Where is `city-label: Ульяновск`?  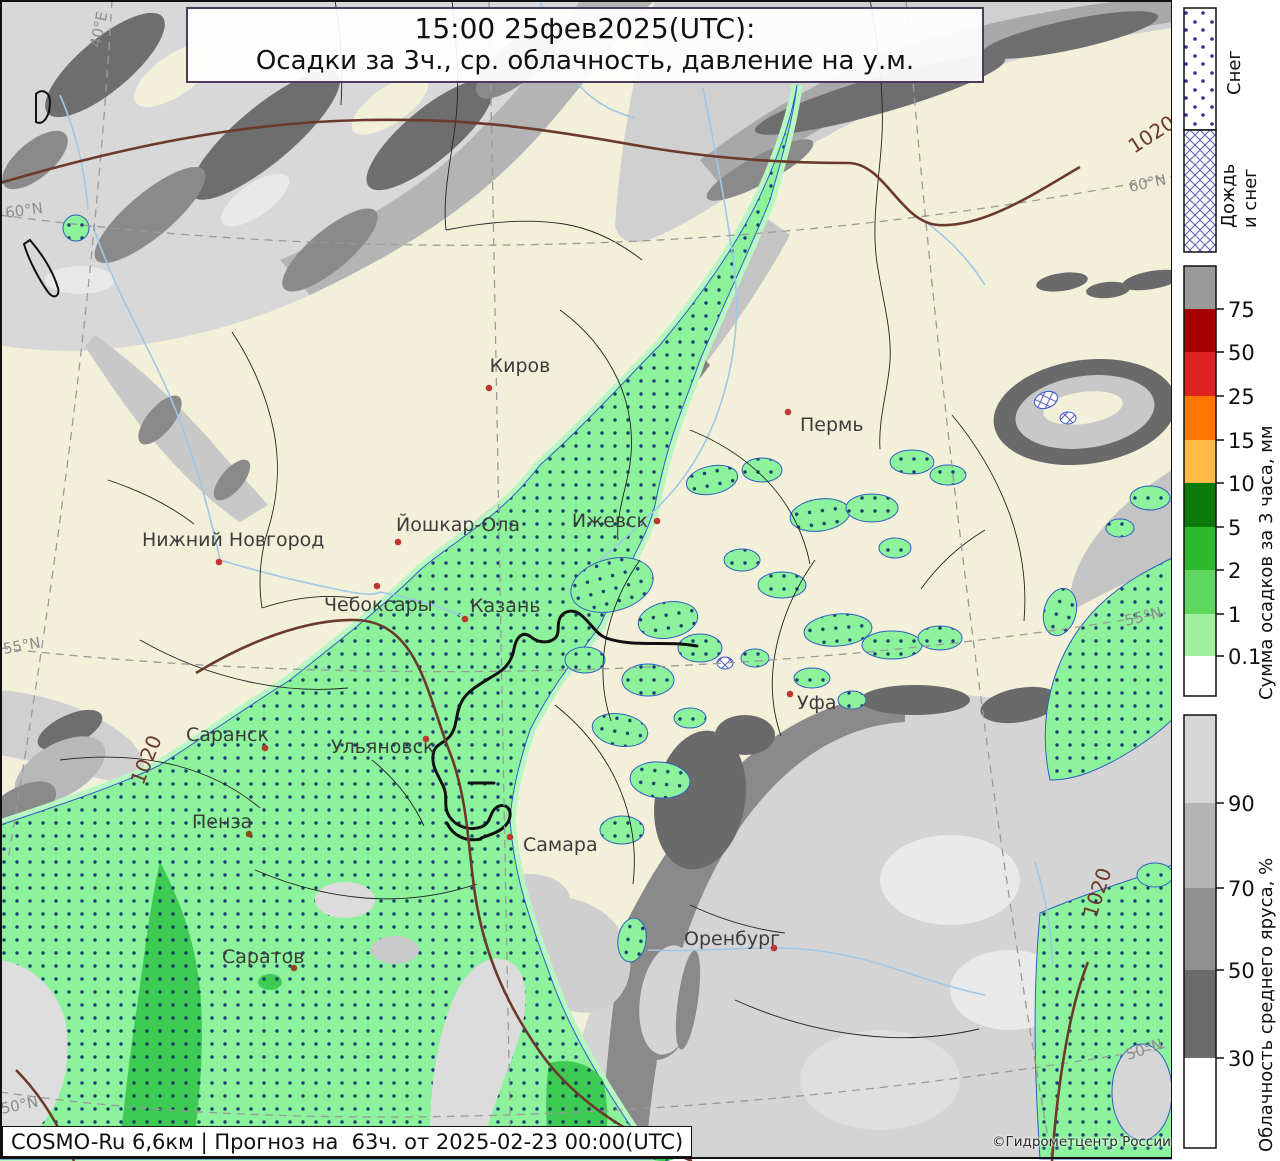 city-label: Ульяновск is located at coordinates (383, 747).